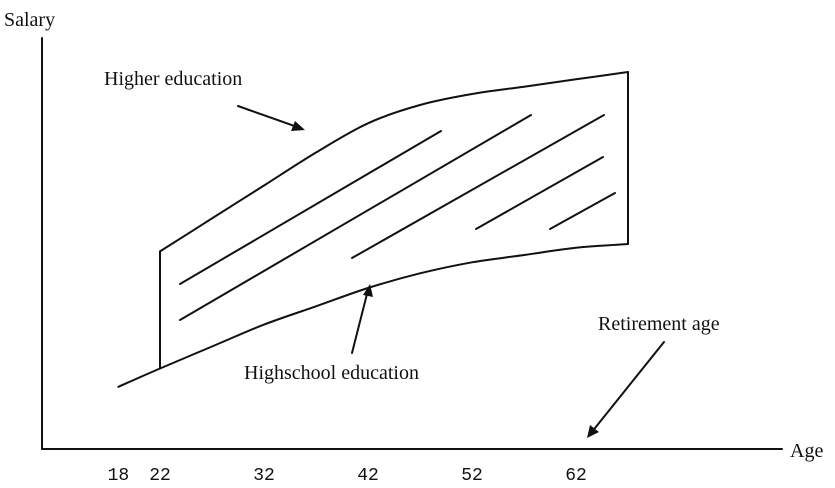 The height and width of the screenshot is (488, 835). Describe the element at coordinates (173, 79) in the screenshot. I see `annotation-higher-education: Higher education` at that location.